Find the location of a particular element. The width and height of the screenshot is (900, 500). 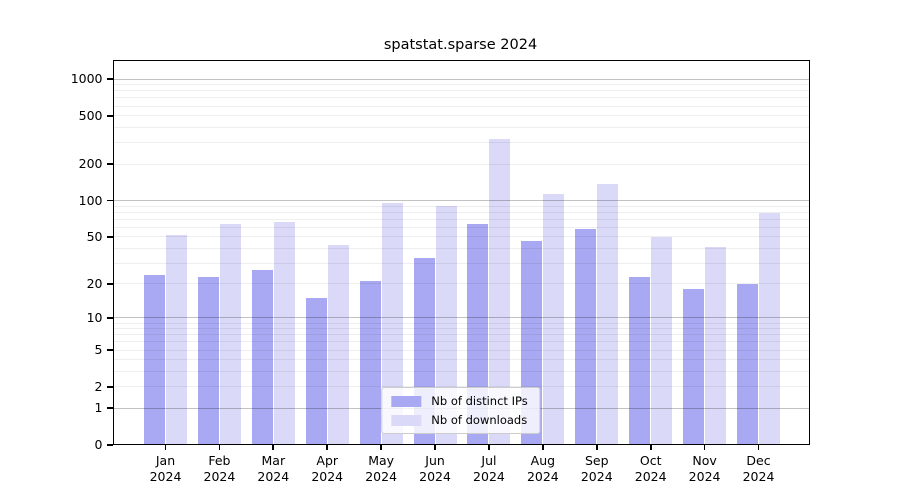

x-axis-tick-sep is located at coordinates (596, 447).